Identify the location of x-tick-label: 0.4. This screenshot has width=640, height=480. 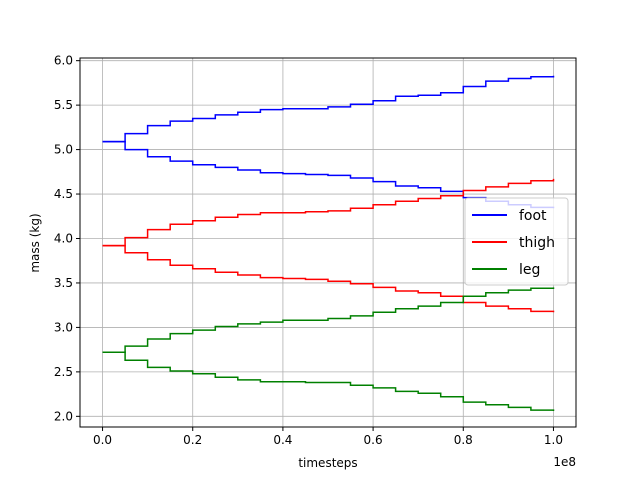
(282, 440).